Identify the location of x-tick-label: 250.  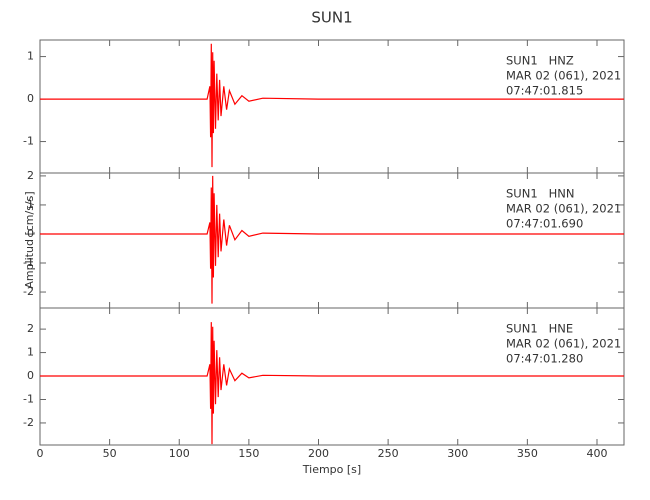
(388, 453).